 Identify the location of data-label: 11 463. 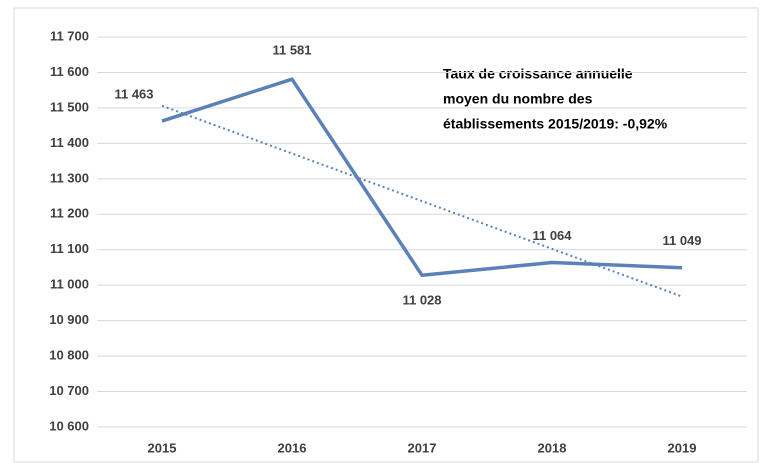
(133, 93).